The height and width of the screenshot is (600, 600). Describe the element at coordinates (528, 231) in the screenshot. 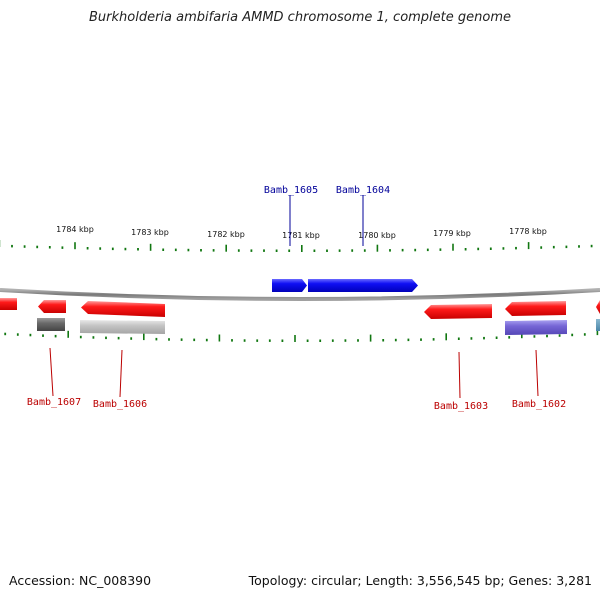

I see `ruler-label-1778: 1778 kbp` at that location.